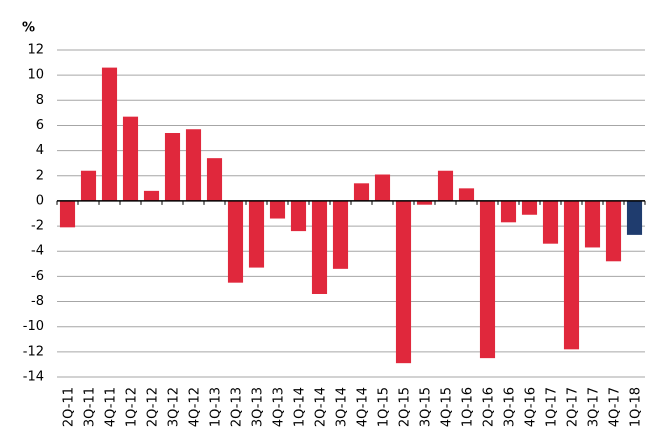  What do you see at coordinates (174, 407) in the screenshot?
I see `x-tick-label: 3Q-12` at bounding box center [174, 407].